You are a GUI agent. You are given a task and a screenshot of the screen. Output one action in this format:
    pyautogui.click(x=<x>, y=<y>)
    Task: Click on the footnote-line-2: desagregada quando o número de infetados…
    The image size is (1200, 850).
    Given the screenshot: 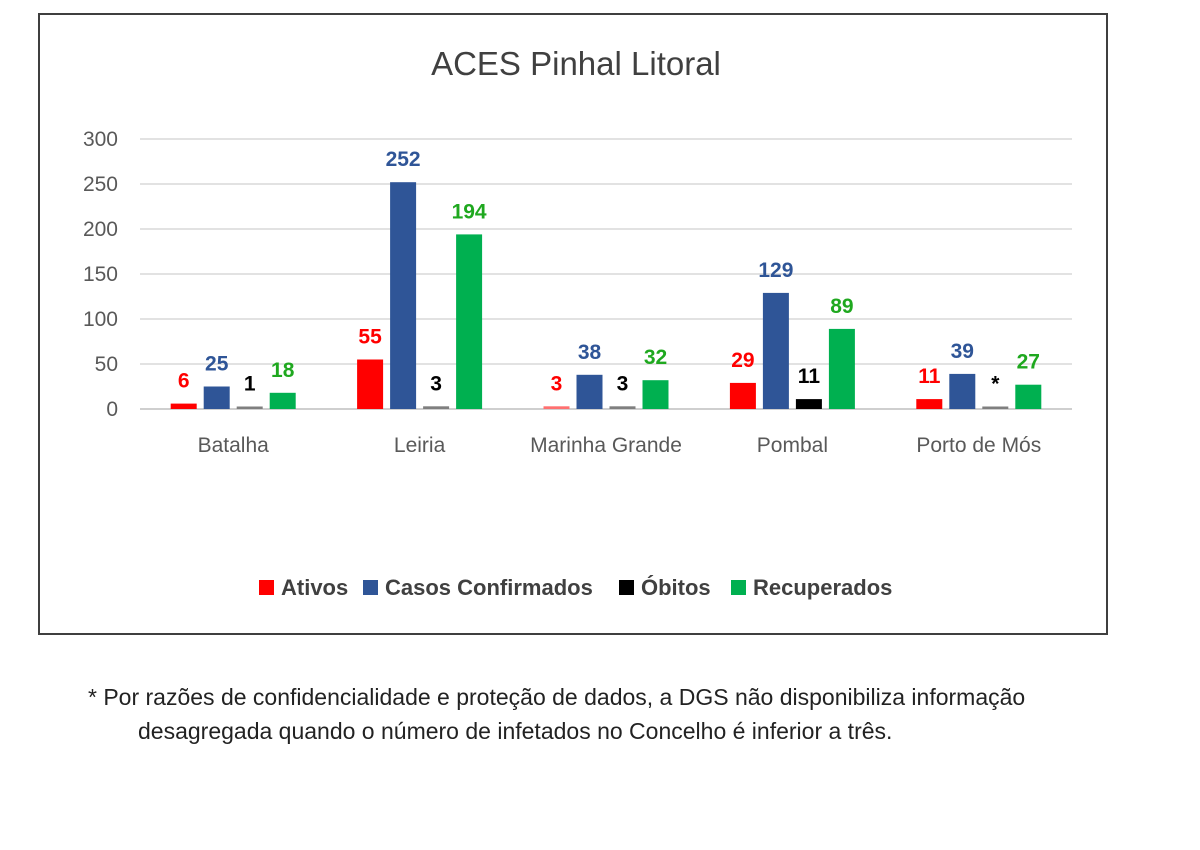 What is the action you would take?
    pyautogui.click(x=515, y=731)
    